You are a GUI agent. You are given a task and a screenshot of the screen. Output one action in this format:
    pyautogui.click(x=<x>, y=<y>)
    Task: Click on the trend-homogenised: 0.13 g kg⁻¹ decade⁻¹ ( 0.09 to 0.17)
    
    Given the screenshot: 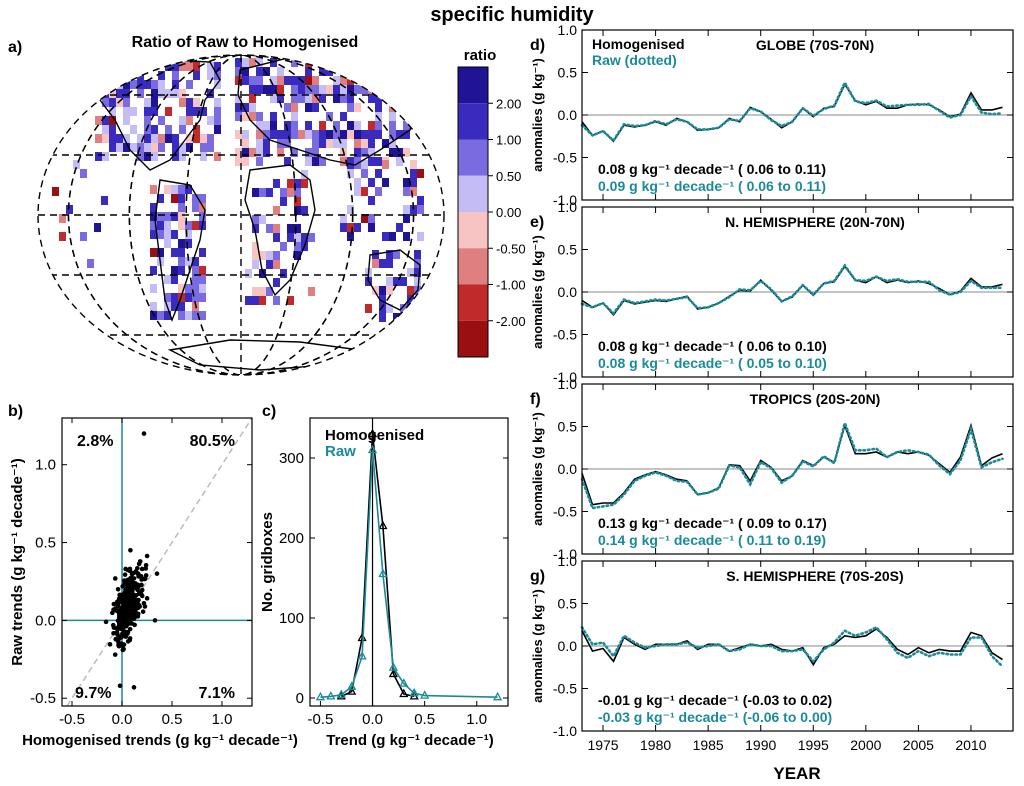 What is the action you would take?
    pyautogui.click(x=712, y=523)
    